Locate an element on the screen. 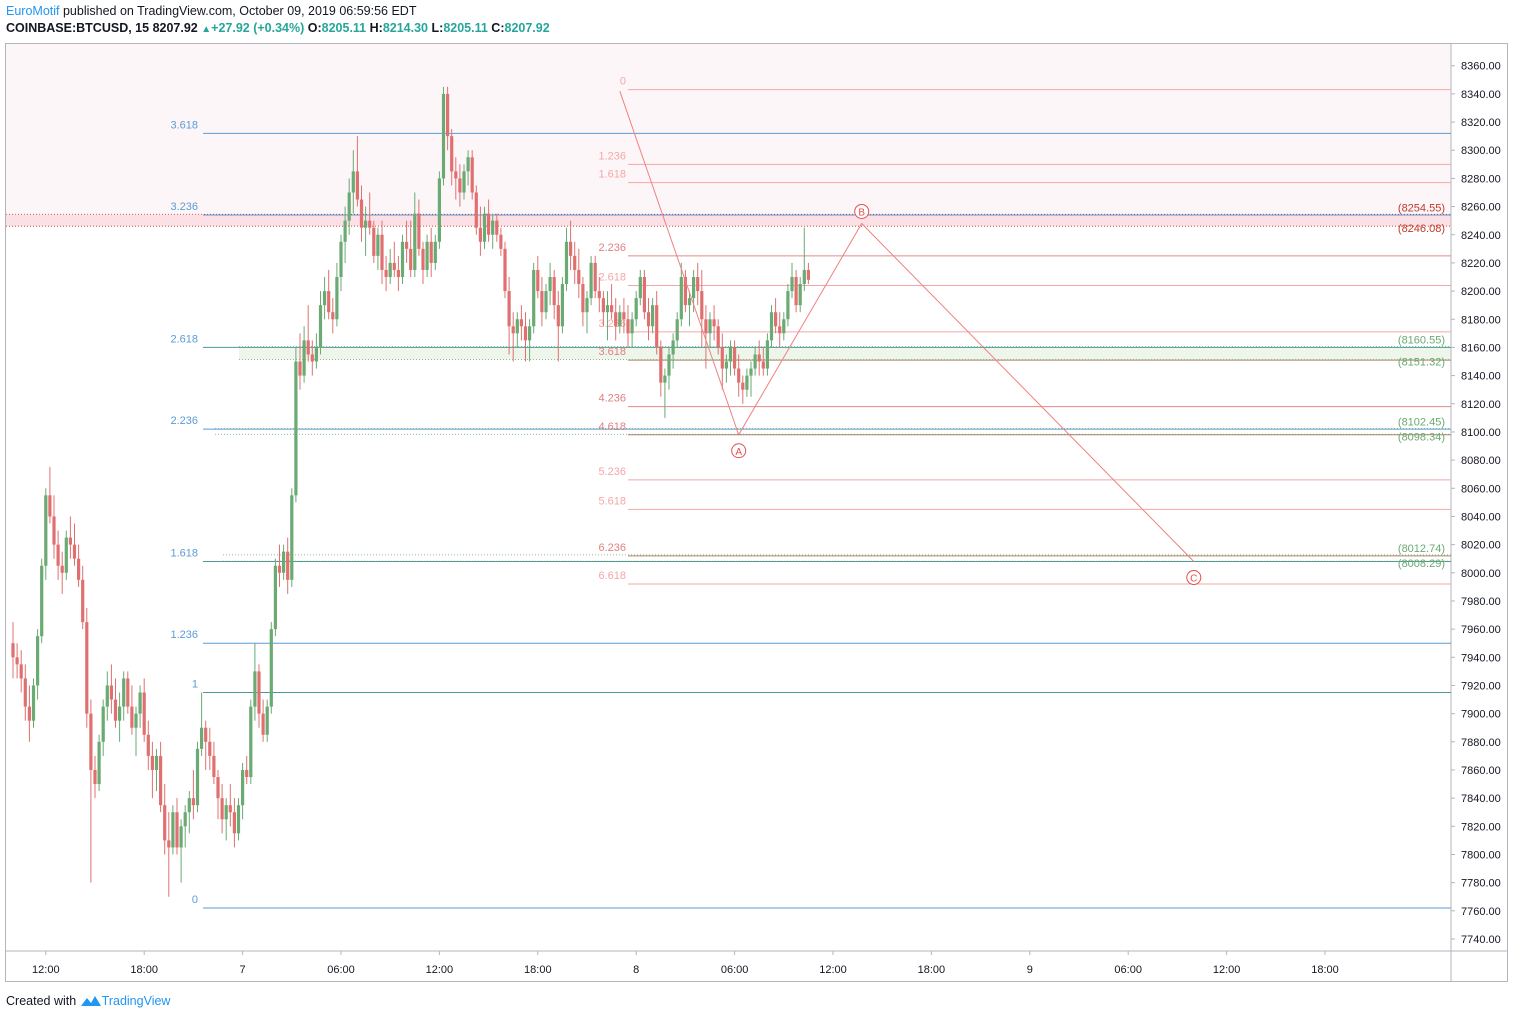 This screenshot has width=1515, height=1018. price-tick-label: 8240.00 is located at coordinates (1481, 236).